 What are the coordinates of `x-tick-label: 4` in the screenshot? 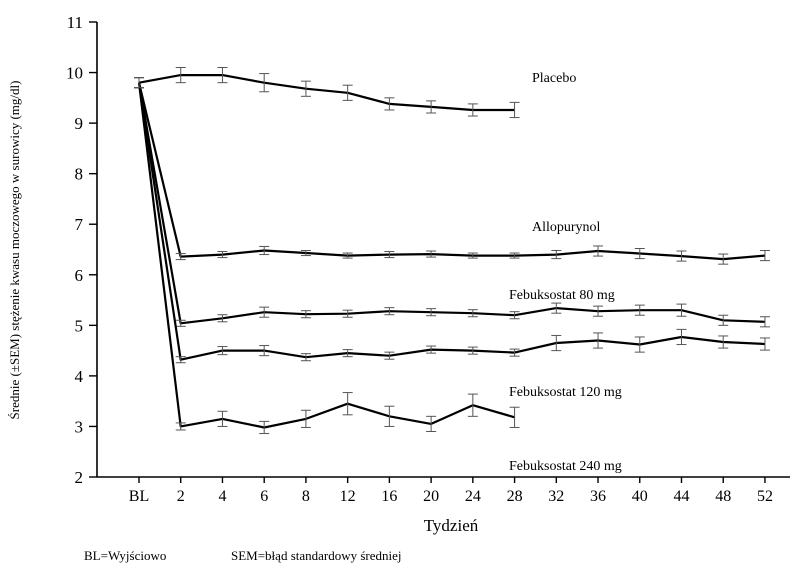 It's located at (222, 496).